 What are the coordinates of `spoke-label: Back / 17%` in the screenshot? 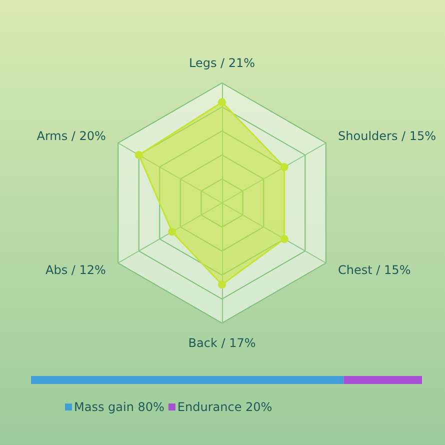 It's located at (222, 343).